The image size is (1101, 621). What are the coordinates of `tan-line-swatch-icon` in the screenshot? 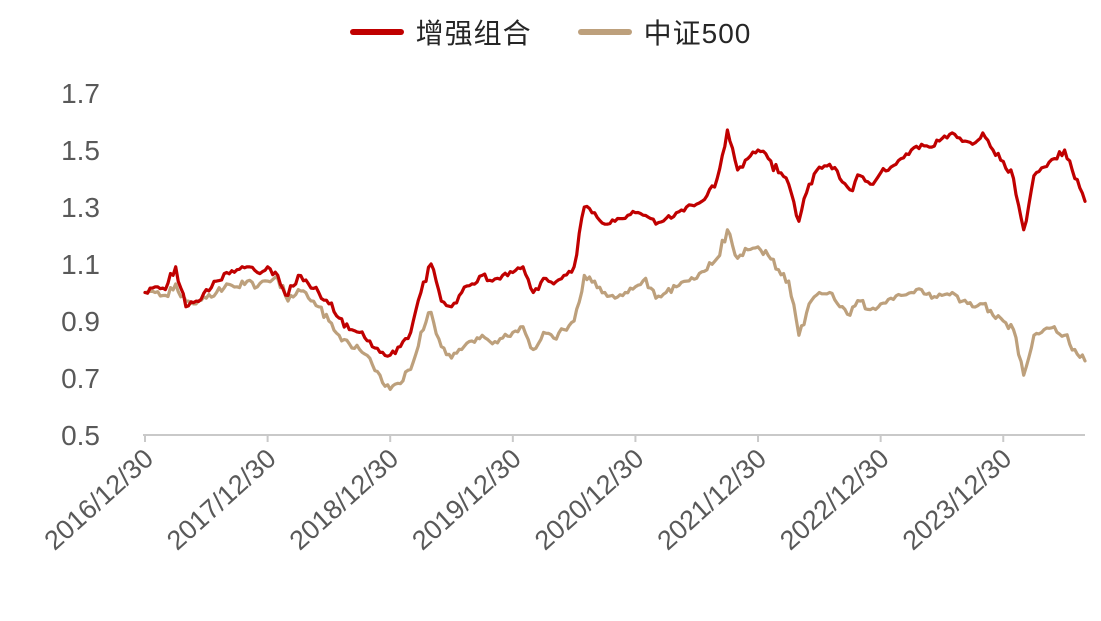 It's located at (604, 32).